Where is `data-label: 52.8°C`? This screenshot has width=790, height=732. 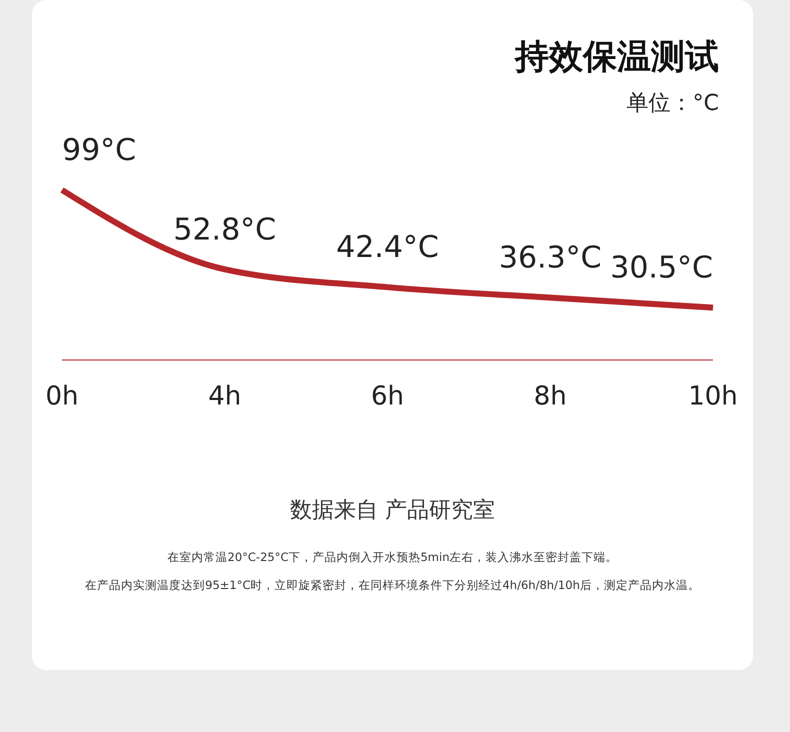
data-label: 52.8°C is located at coordinates (224, 230).